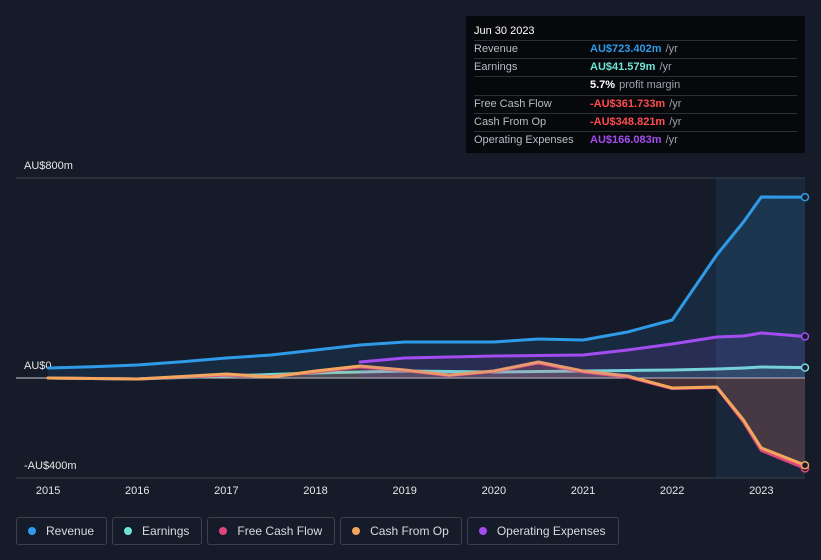  Describe the element at coordinates (583, 491) in the screenshot. I see `x-tick-label: 2021` at that location.